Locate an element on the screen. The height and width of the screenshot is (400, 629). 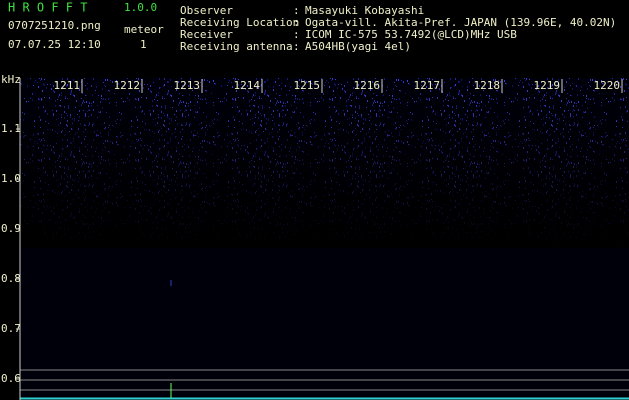
time-tick-label: 1211 is located at coordinates (67, 85).